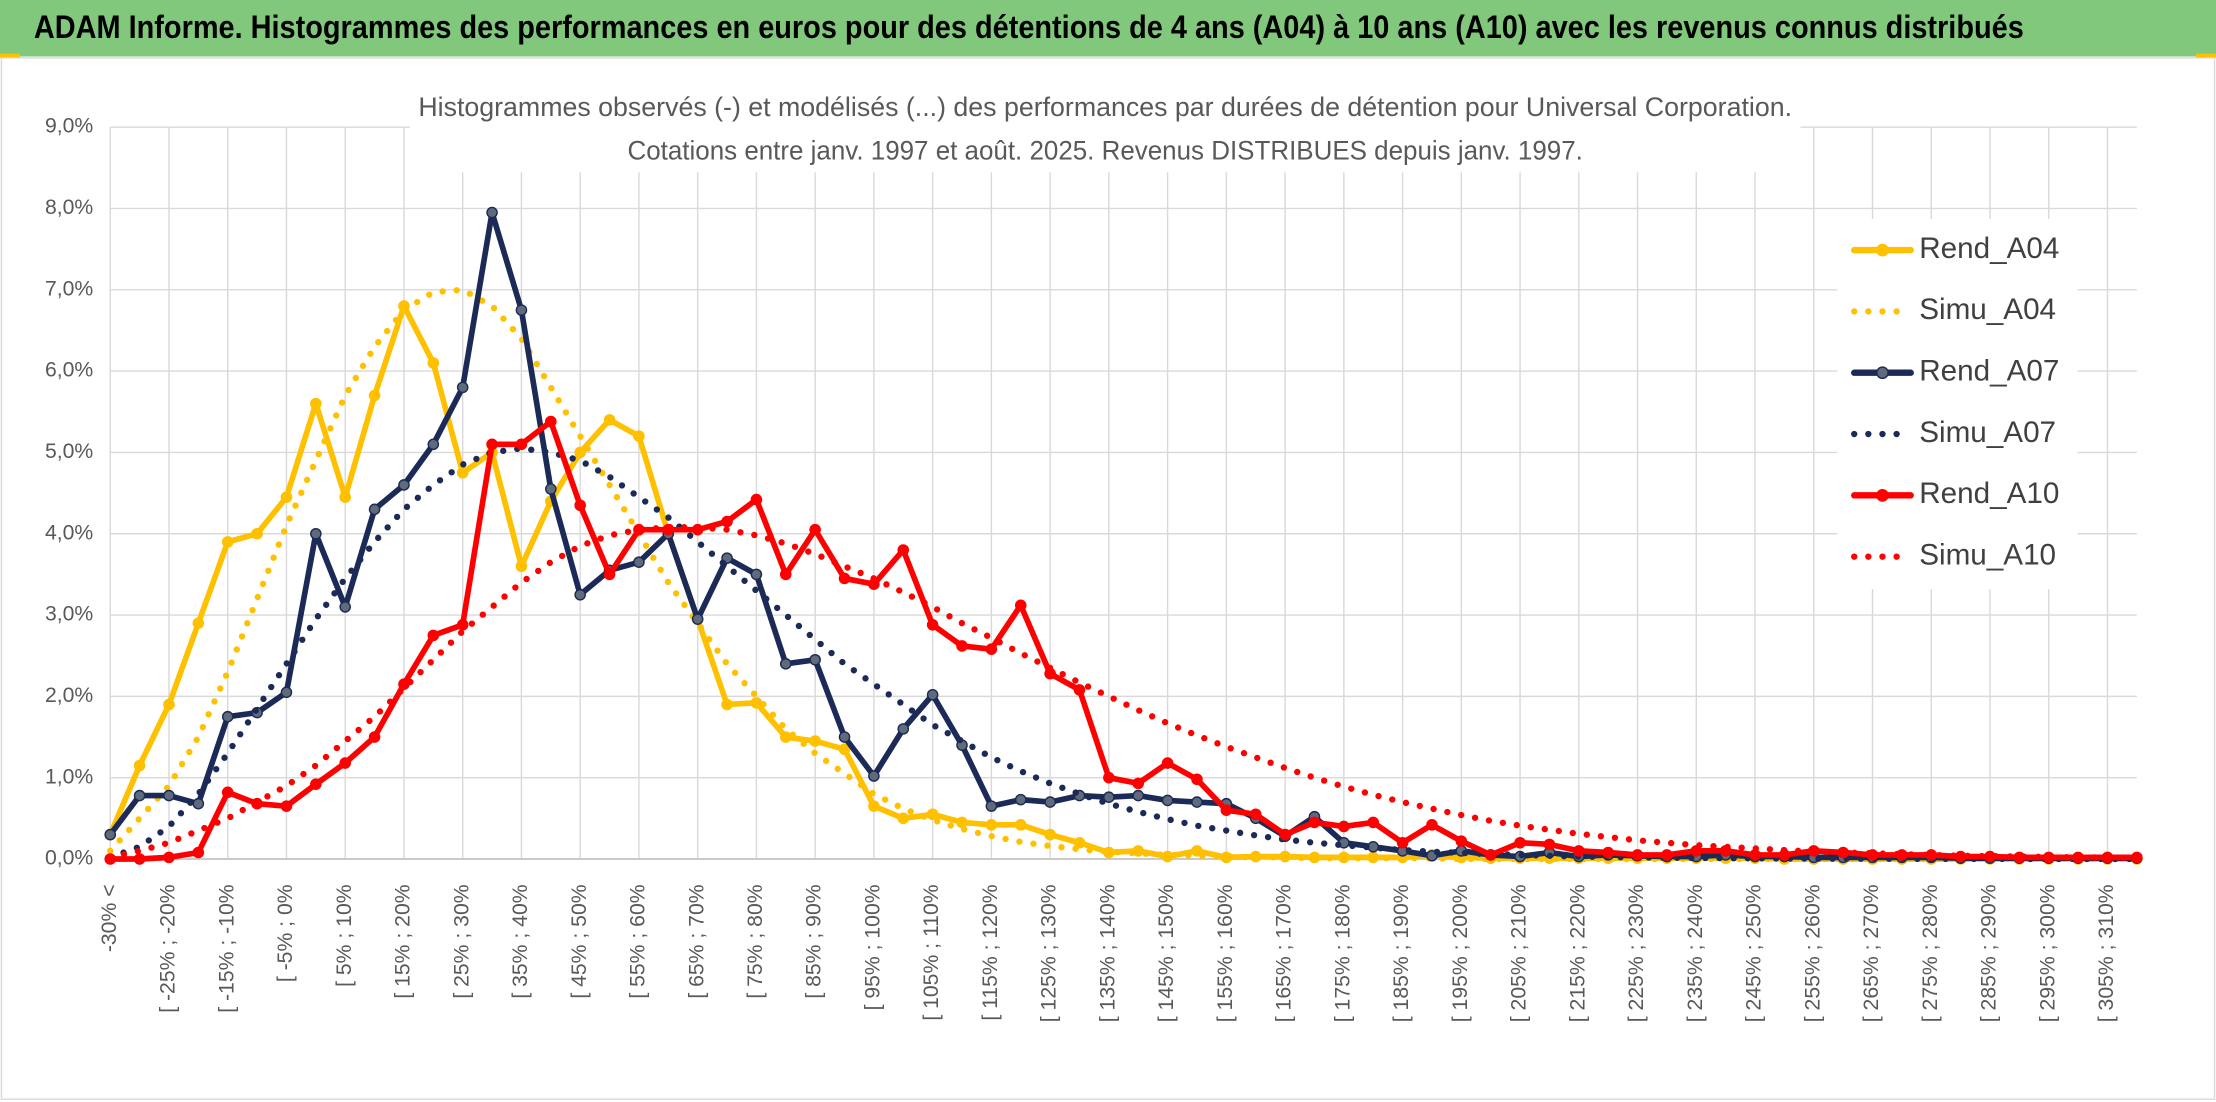  What do you see at coordinates (872, 947) in the screenshot?
I see `x-tick-label: [ 95% ; 100%` at bounding box center [872, 947].